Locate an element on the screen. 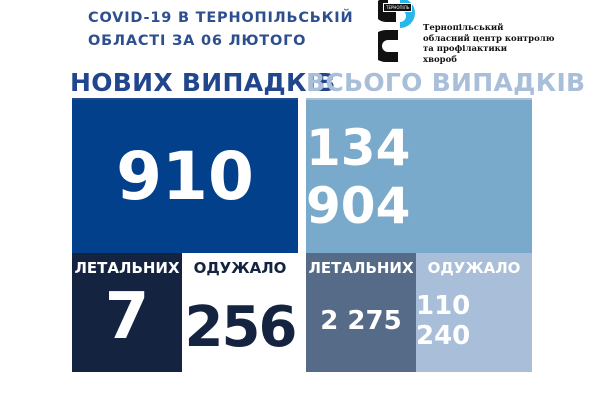  new-deaths-value: 7 is located at coordinates (127, 317).